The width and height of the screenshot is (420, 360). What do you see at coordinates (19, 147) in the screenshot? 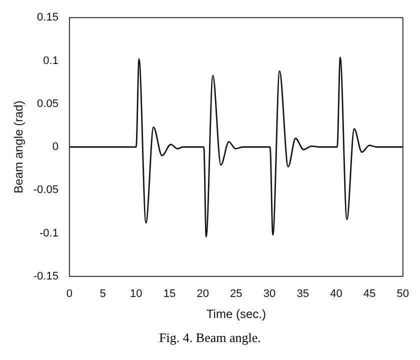
I see `y-axis-title: Beam angle (rad)` at bounding box center [19, 147].